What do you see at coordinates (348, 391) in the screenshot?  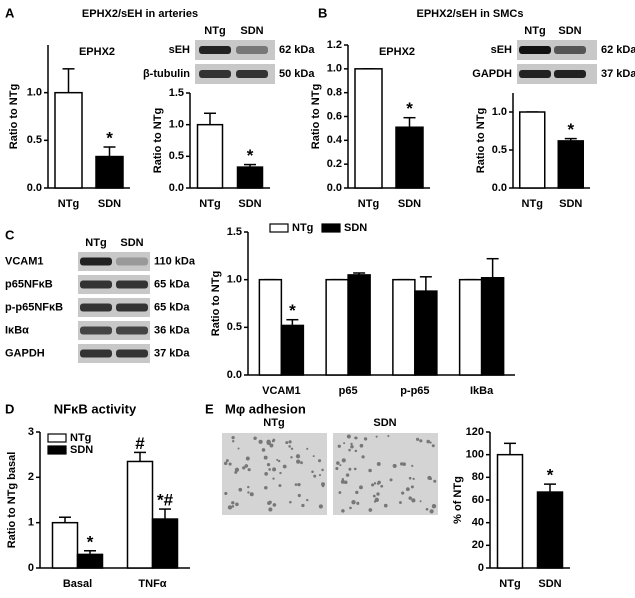 I see `x-tick-label: p65` at bounding box center [348, 391].